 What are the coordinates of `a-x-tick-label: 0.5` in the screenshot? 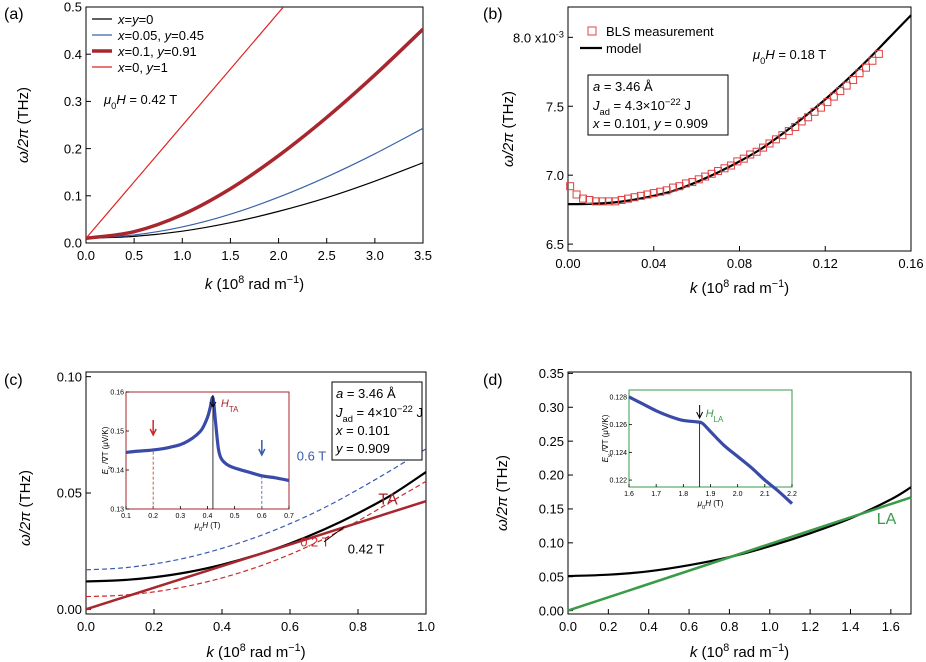 It's located at (134, 255).